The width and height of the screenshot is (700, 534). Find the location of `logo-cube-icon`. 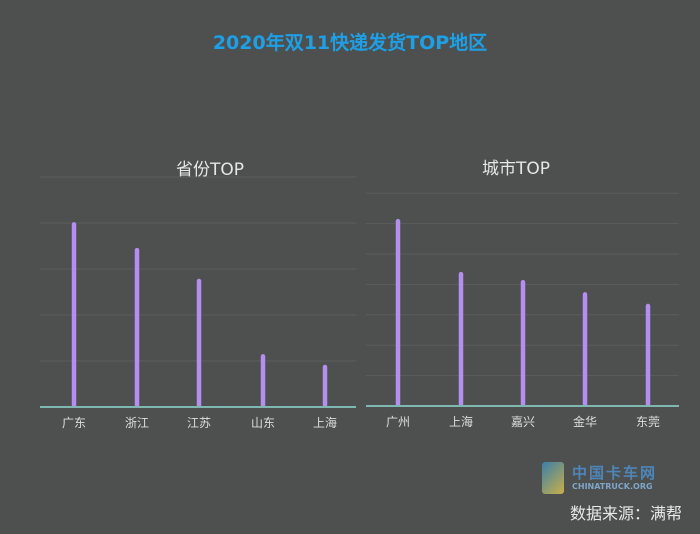

logo-cube-icon is located at coordinates (553, 478).